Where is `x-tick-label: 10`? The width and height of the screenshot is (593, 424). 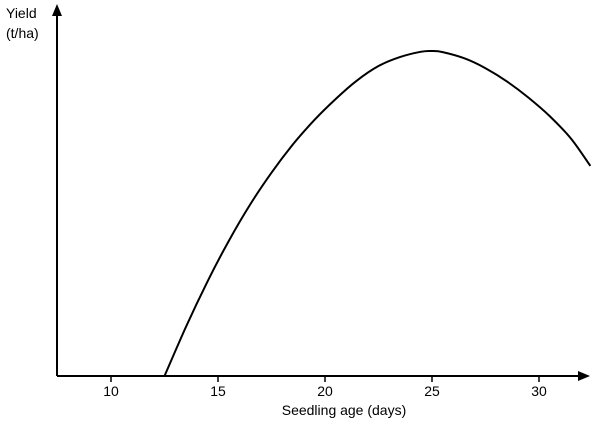
x-tick-label: 10 is located at coordinates (111, 391).